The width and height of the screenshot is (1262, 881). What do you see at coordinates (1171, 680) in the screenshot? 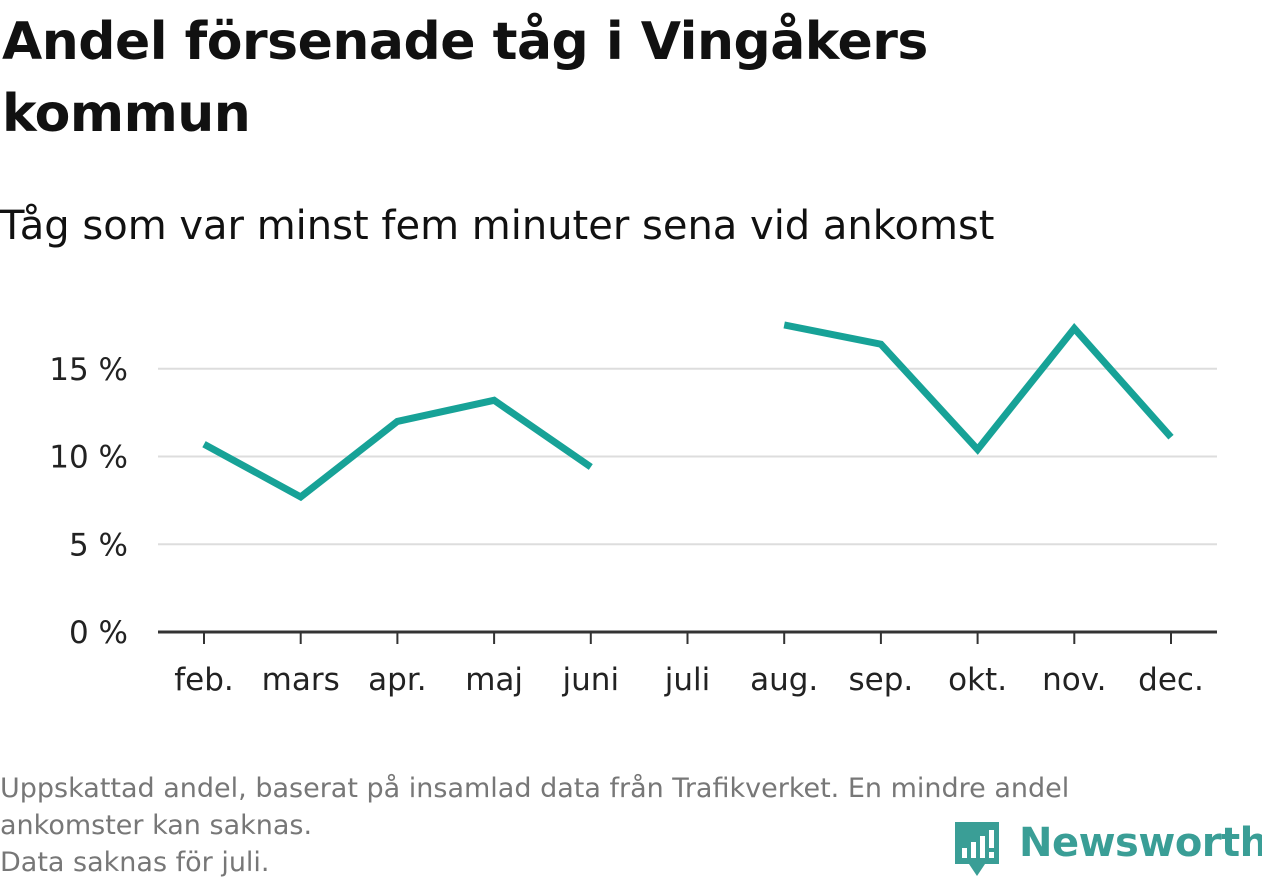
I see `x-tick-label: dec.` at bounding box center [1171, 680].